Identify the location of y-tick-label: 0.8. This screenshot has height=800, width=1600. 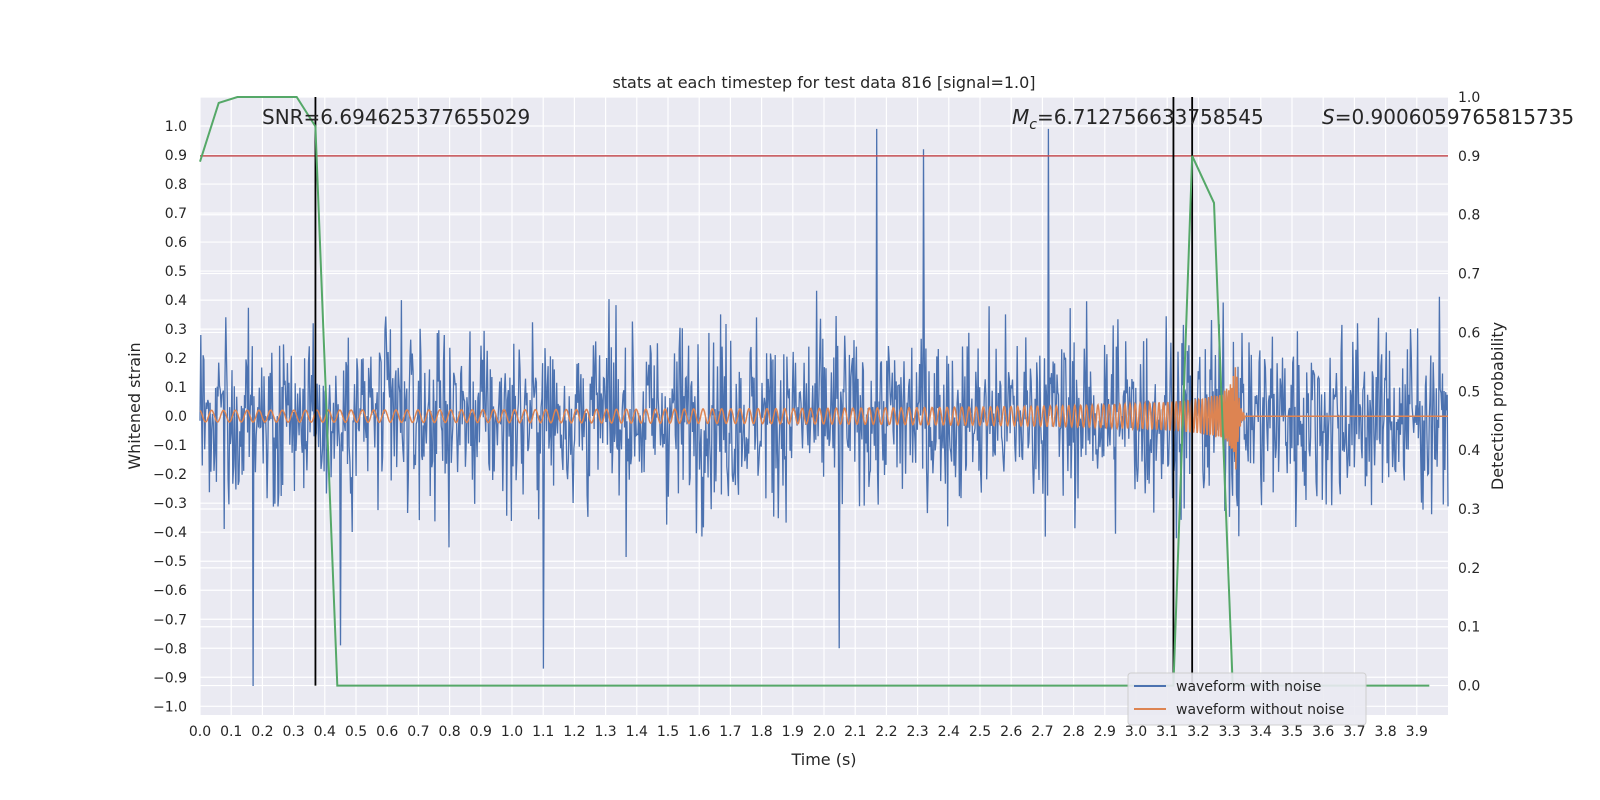
(176, 185).